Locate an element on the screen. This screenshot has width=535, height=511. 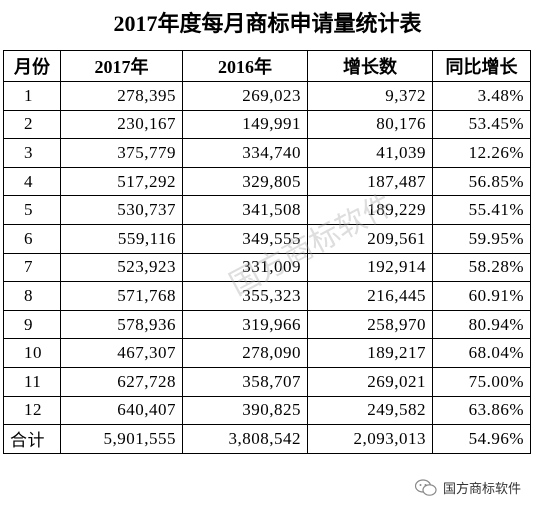
table-row: 6 559,116 349,555 209,561 59.95% is located at coordinates (267, 238).